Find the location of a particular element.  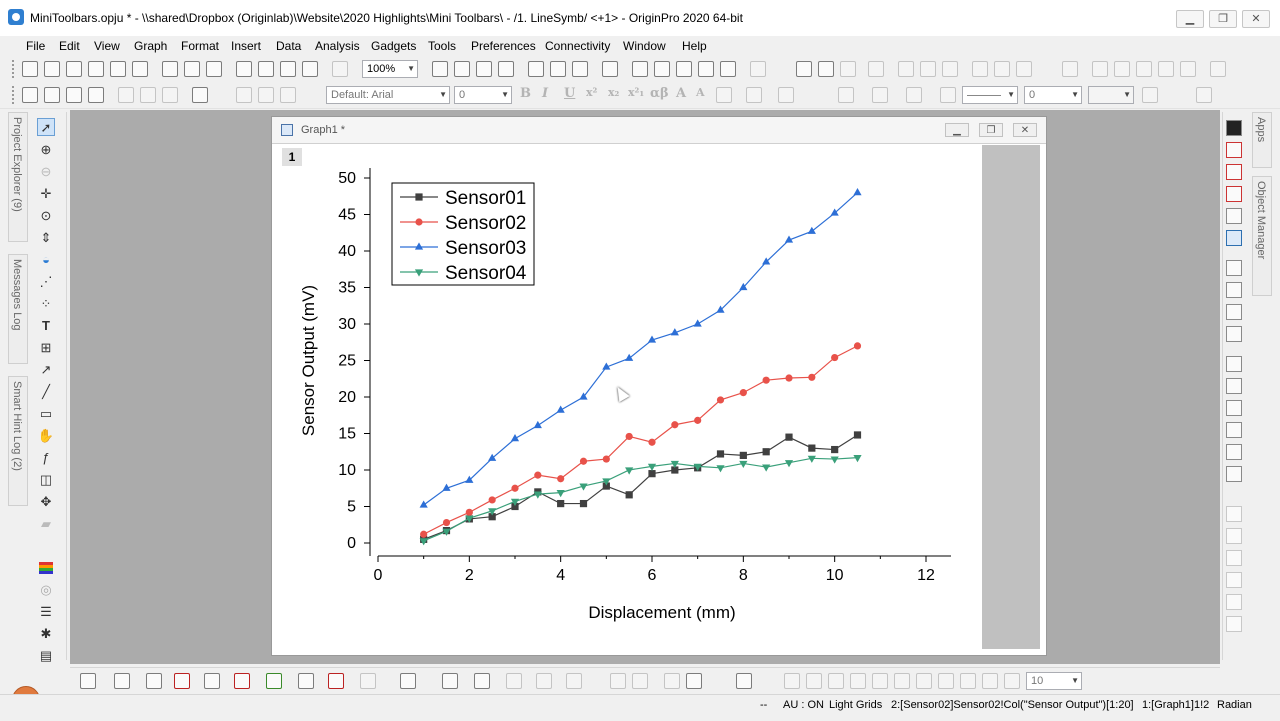

statistics-sum-icon is located at coordinates (804, 69).